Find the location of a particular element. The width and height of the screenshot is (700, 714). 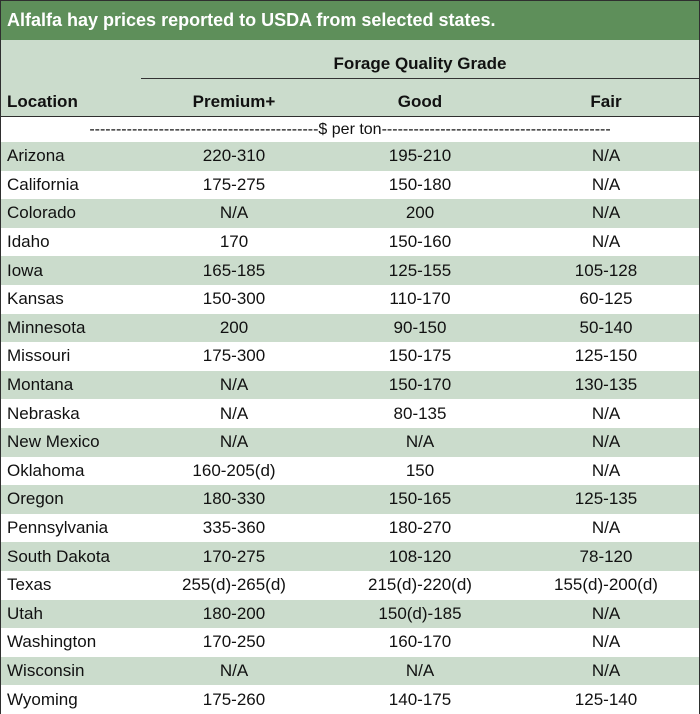

table-row: Idaho 170 150-160 N/A is located at coordinates (350, 242).